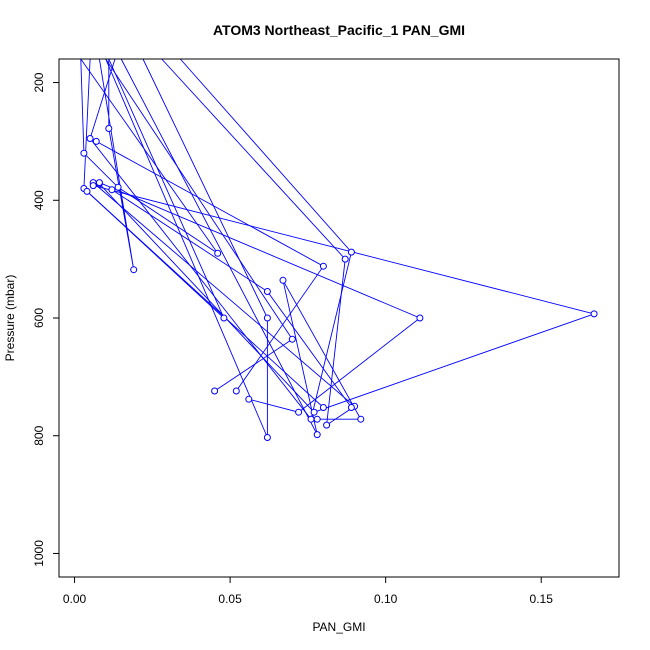 The width and height of the screenshot is (650, 650). What do you see at coordinates (39, 200) in the screenshot?
I see `y-tick-label-1: 400` at bounding box center [39, 200].